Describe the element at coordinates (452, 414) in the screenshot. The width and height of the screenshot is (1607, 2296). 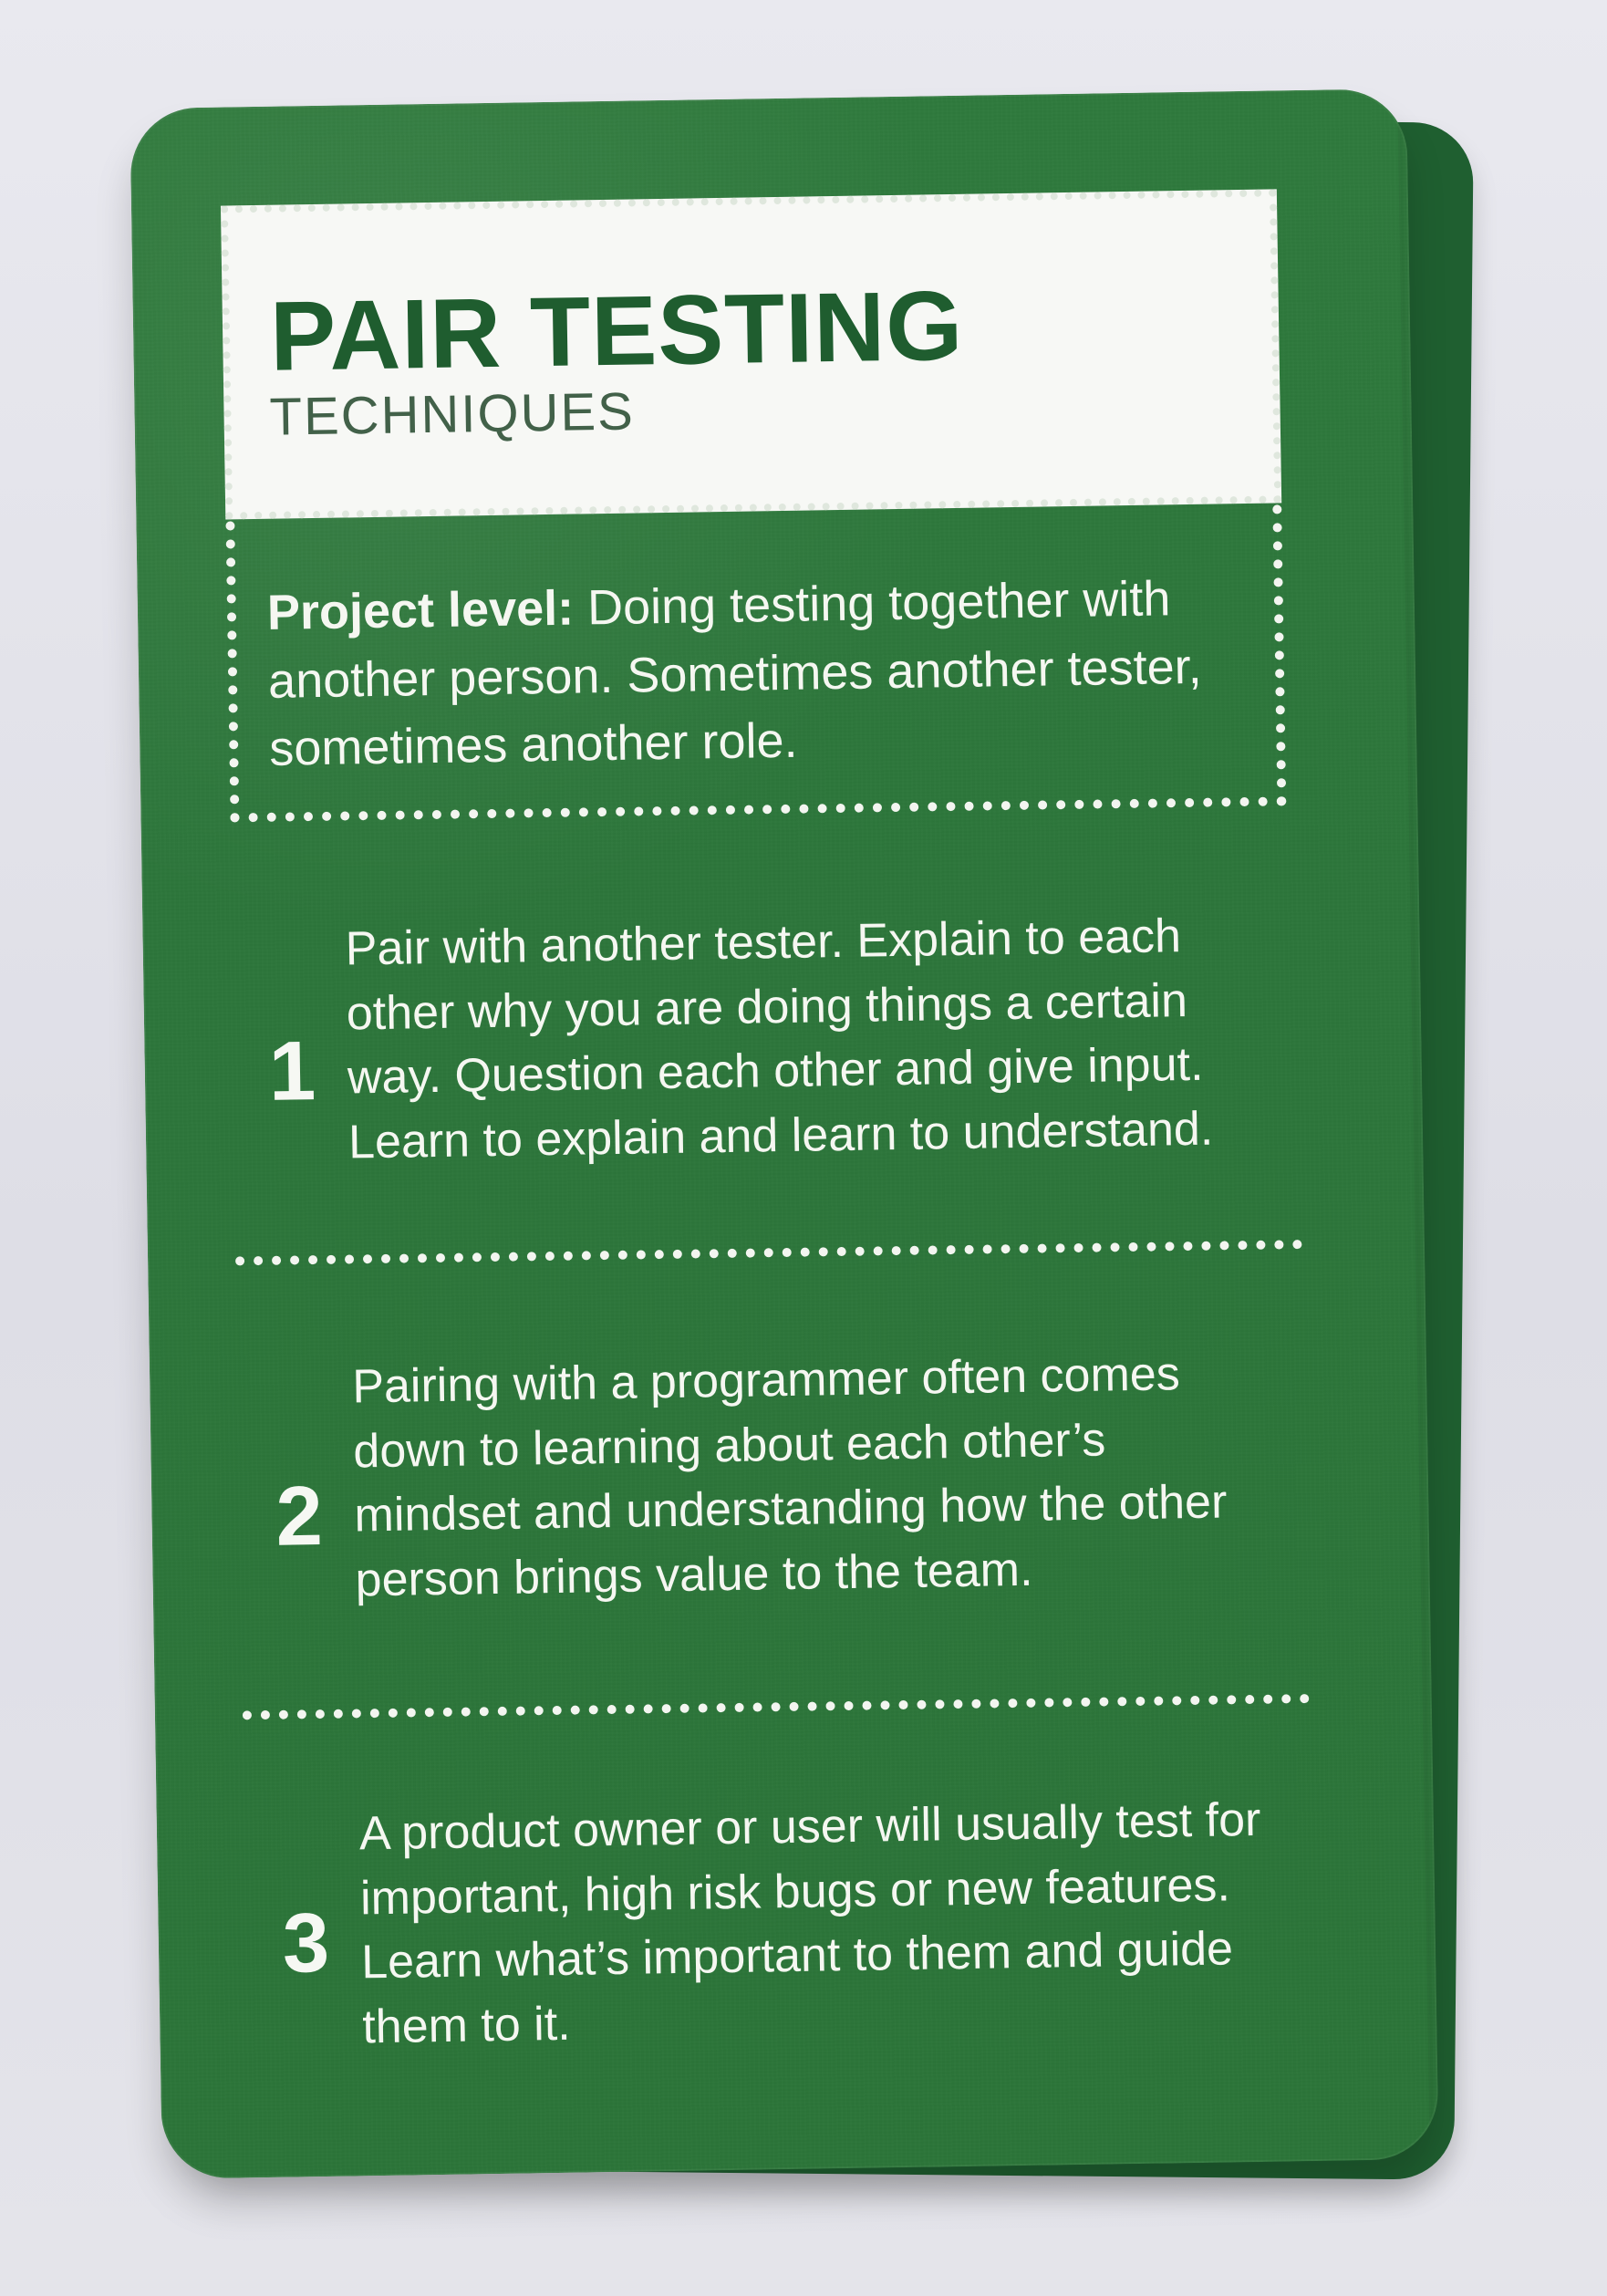
I see `card-subtitle: TECHNIQUES` at that location.